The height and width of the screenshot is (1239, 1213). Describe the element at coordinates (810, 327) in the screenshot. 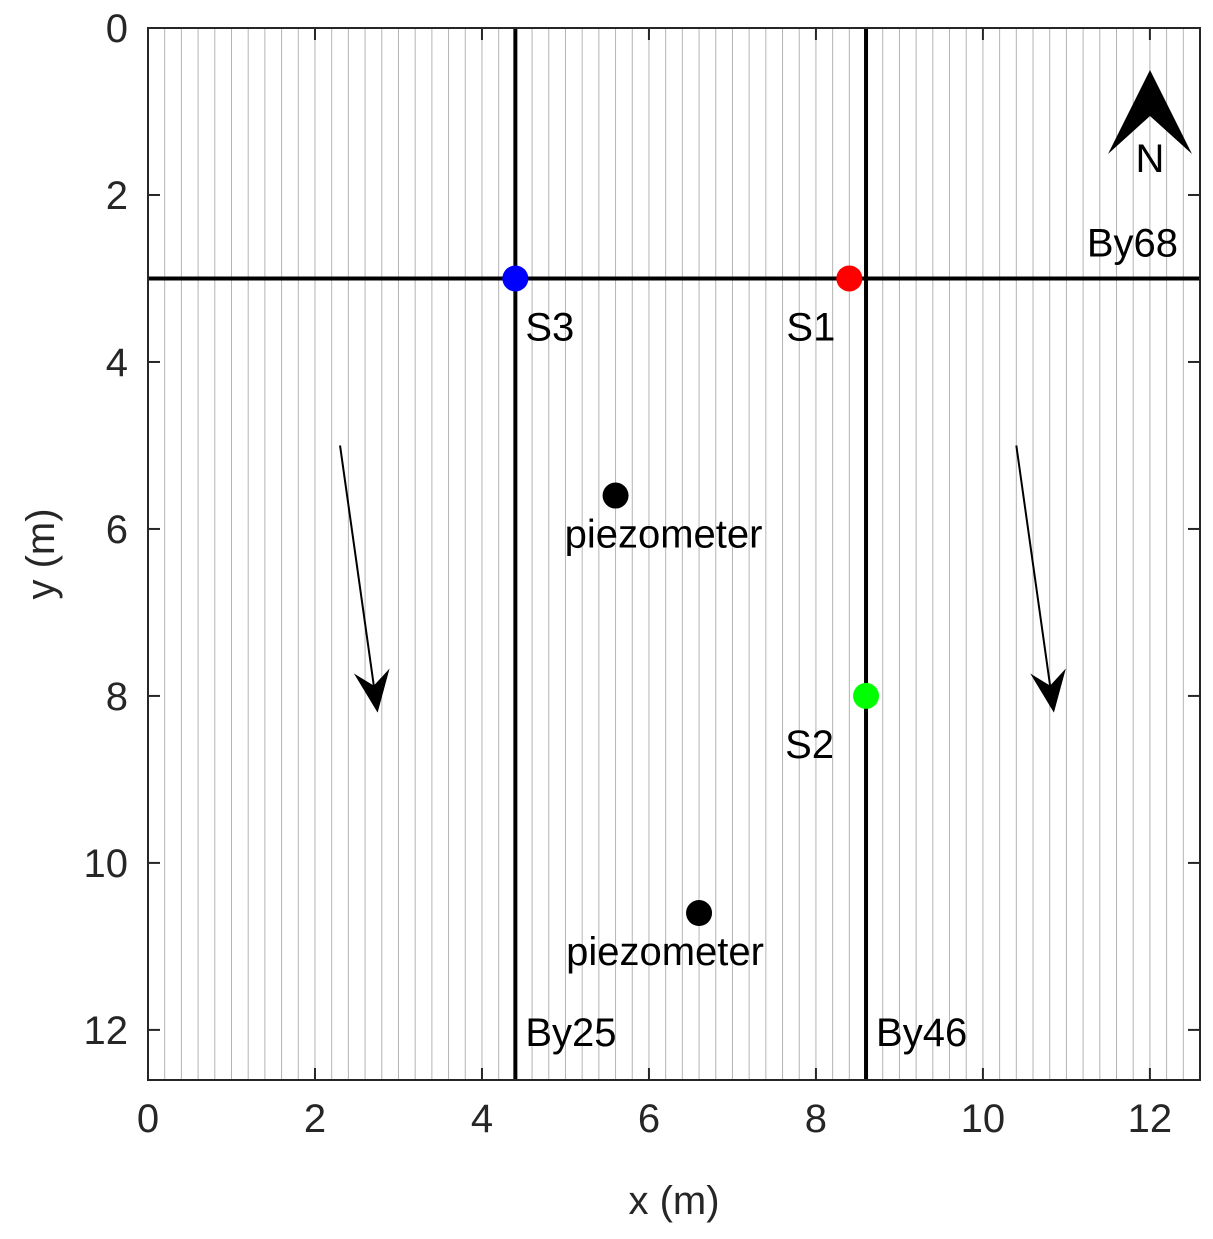

I see `point-s1-label: S1` at that location.